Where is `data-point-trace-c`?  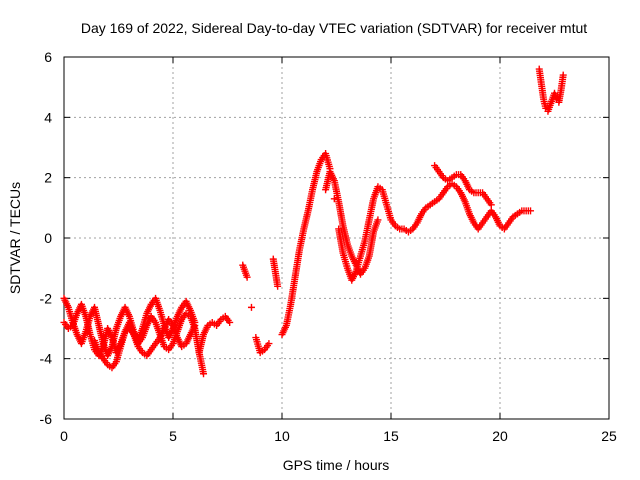 data-point-trace-c is located at coordinates (204, 374).